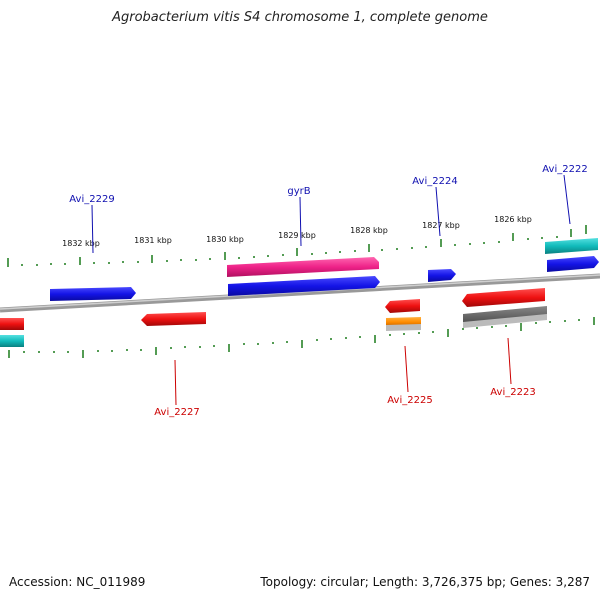 Image resolution: width=600 pixels, height=600 pixels. What do you see at coordinates (304, 286) in the screenshot?
I see `gene-gyrb` at bounding box center [304, 286].